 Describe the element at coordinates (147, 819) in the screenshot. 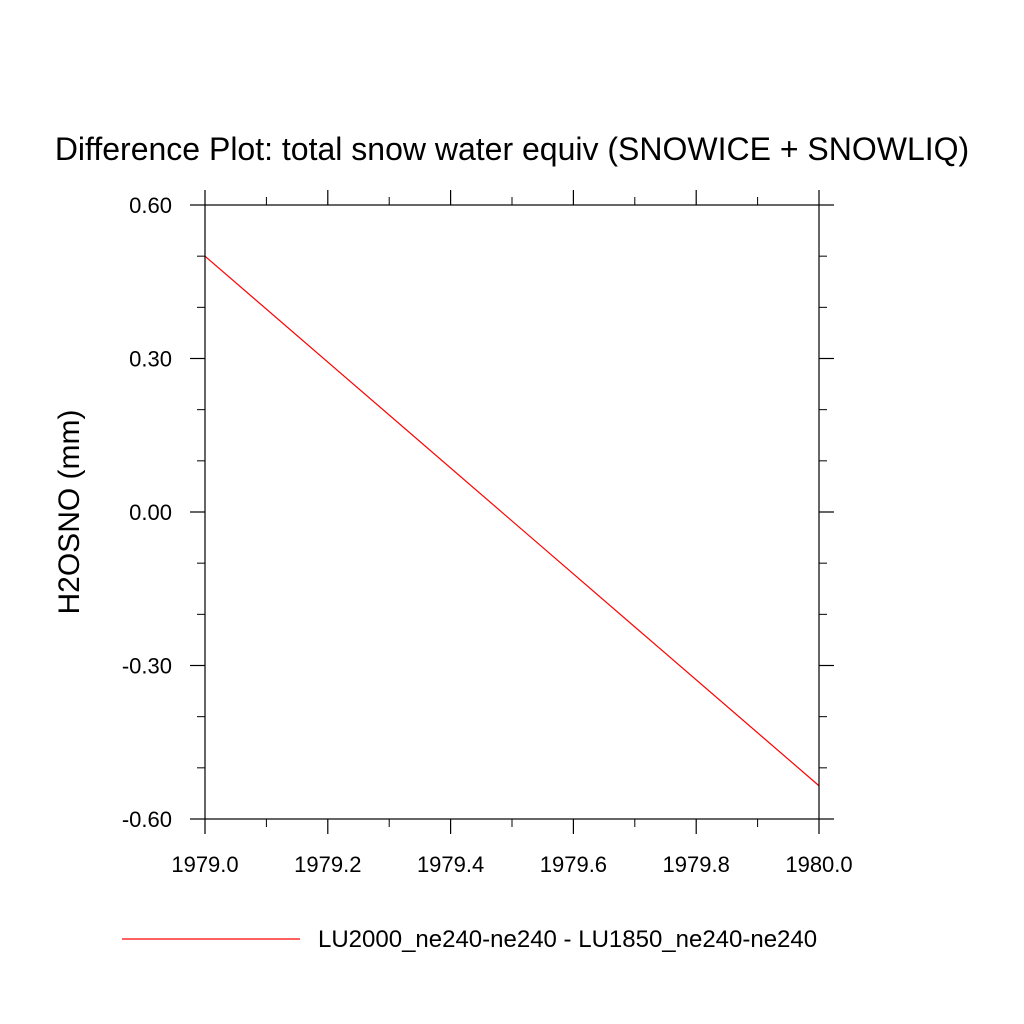

I see `y-tick-label: -0.60` at that location.